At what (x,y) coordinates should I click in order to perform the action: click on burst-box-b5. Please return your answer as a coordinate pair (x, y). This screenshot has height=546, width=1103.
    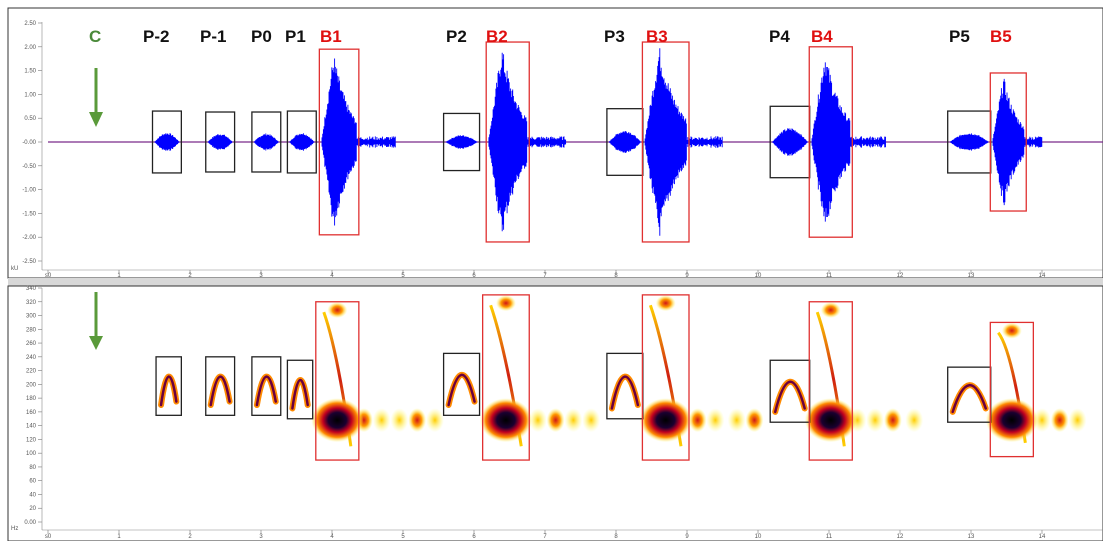
    Looking at the image, I should click on (1008, 142).